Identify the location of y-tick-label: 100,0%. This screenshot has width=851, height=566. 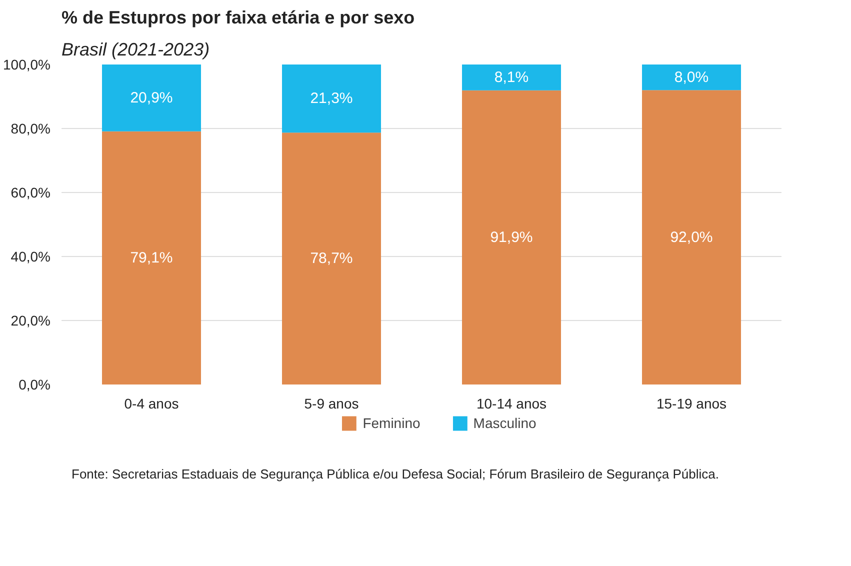
(26, 64).